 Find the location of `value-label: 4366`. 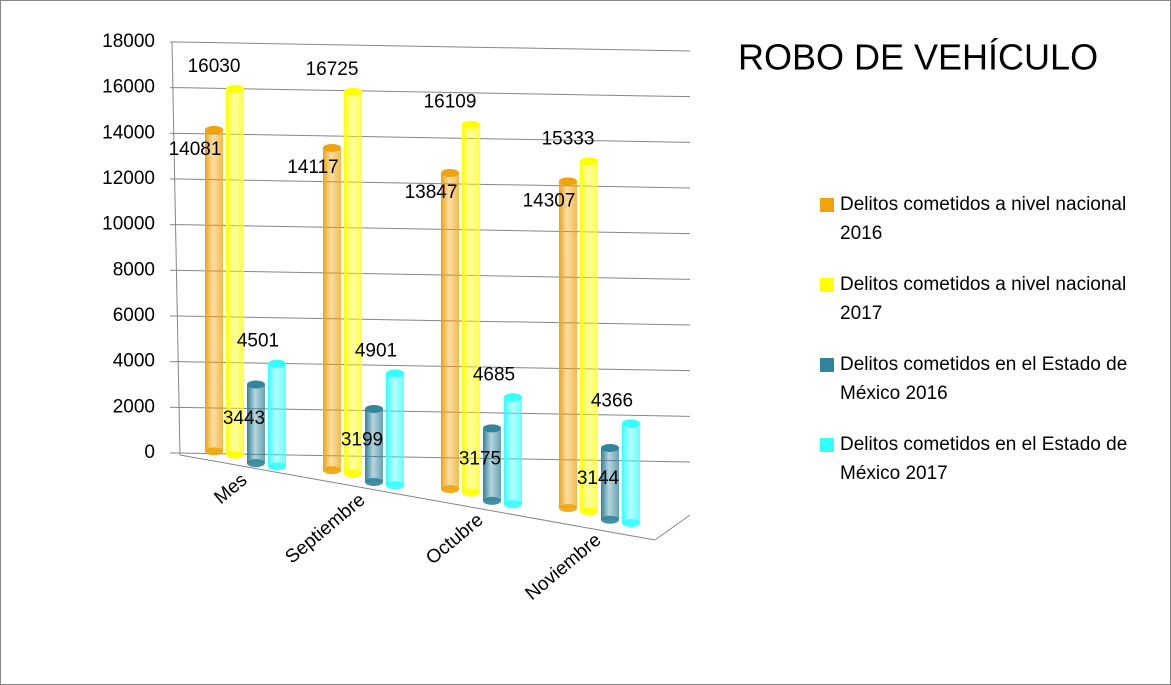

value-label: 4366 is located at coordinates (612, 400).